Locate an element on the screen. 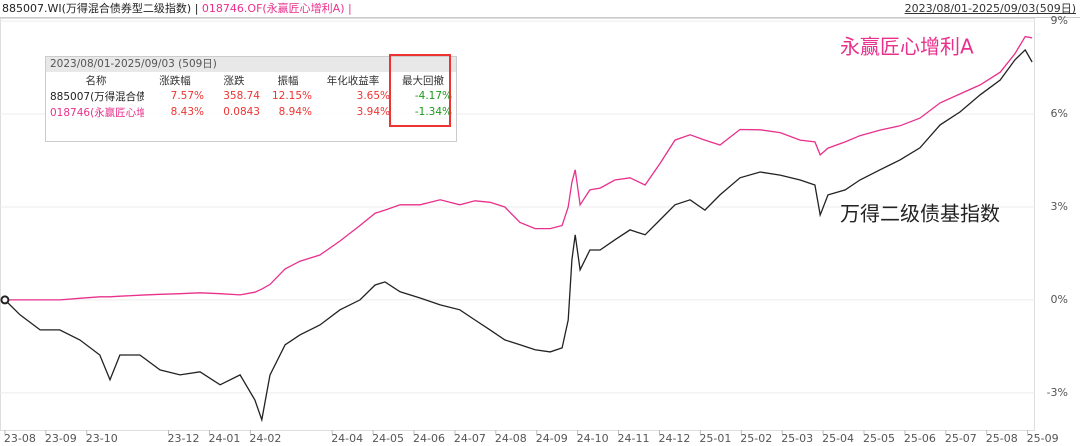  table-header-row: 名称 涨跌幅 涨跌 振幅 年化收益率 最大回撤 is located at coordinates (251, 80).